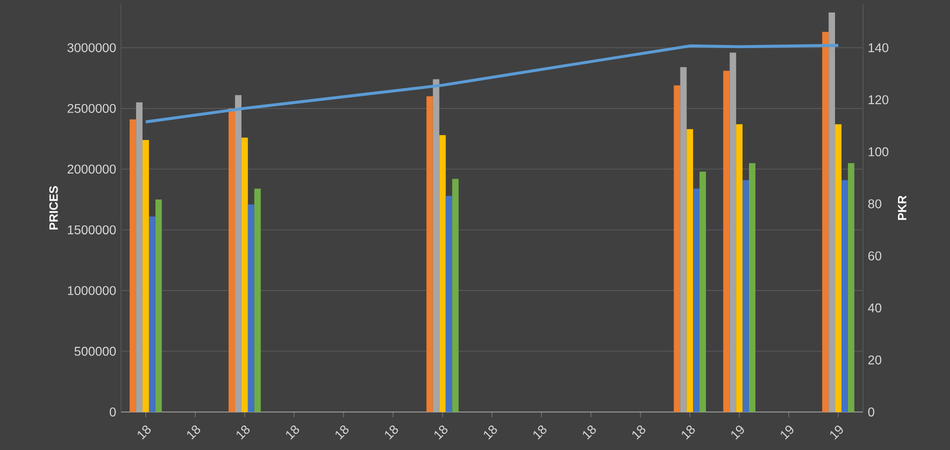 Image resolution: width=950 pixels, height=450 pixels. Describe the element at coordinates (492, 84) in the screenshot. I see `line-series` at that location.